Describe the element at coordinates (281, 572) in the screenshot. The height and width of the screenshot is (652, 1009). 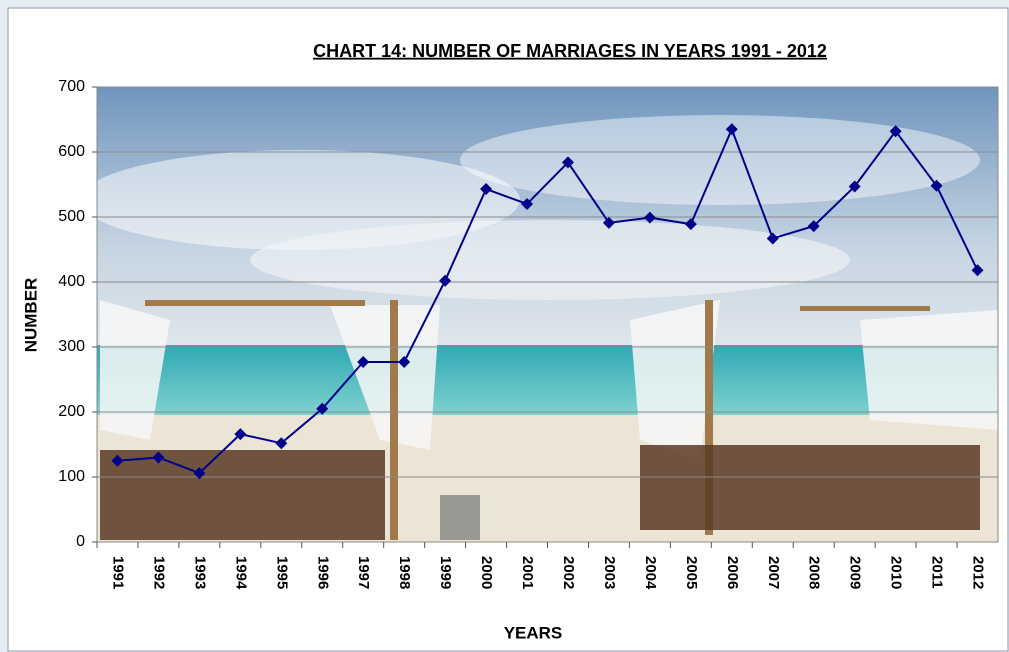
I see `x-tick-label: 1995` at that location.